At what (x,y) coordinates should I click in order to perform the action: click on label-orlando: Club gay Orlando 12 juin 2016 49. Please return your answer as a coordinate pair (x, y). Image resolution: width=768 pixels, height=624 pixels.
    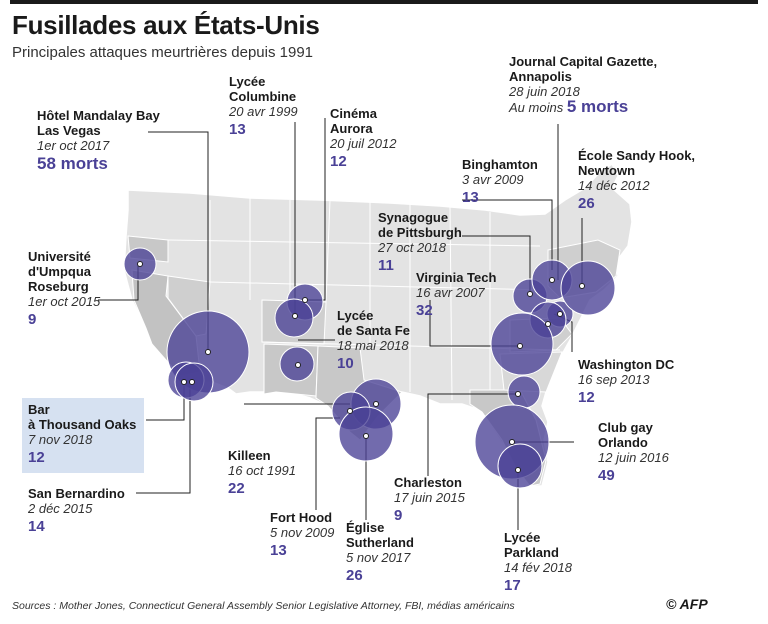
    Looking at the image, I should click on (633, 452).